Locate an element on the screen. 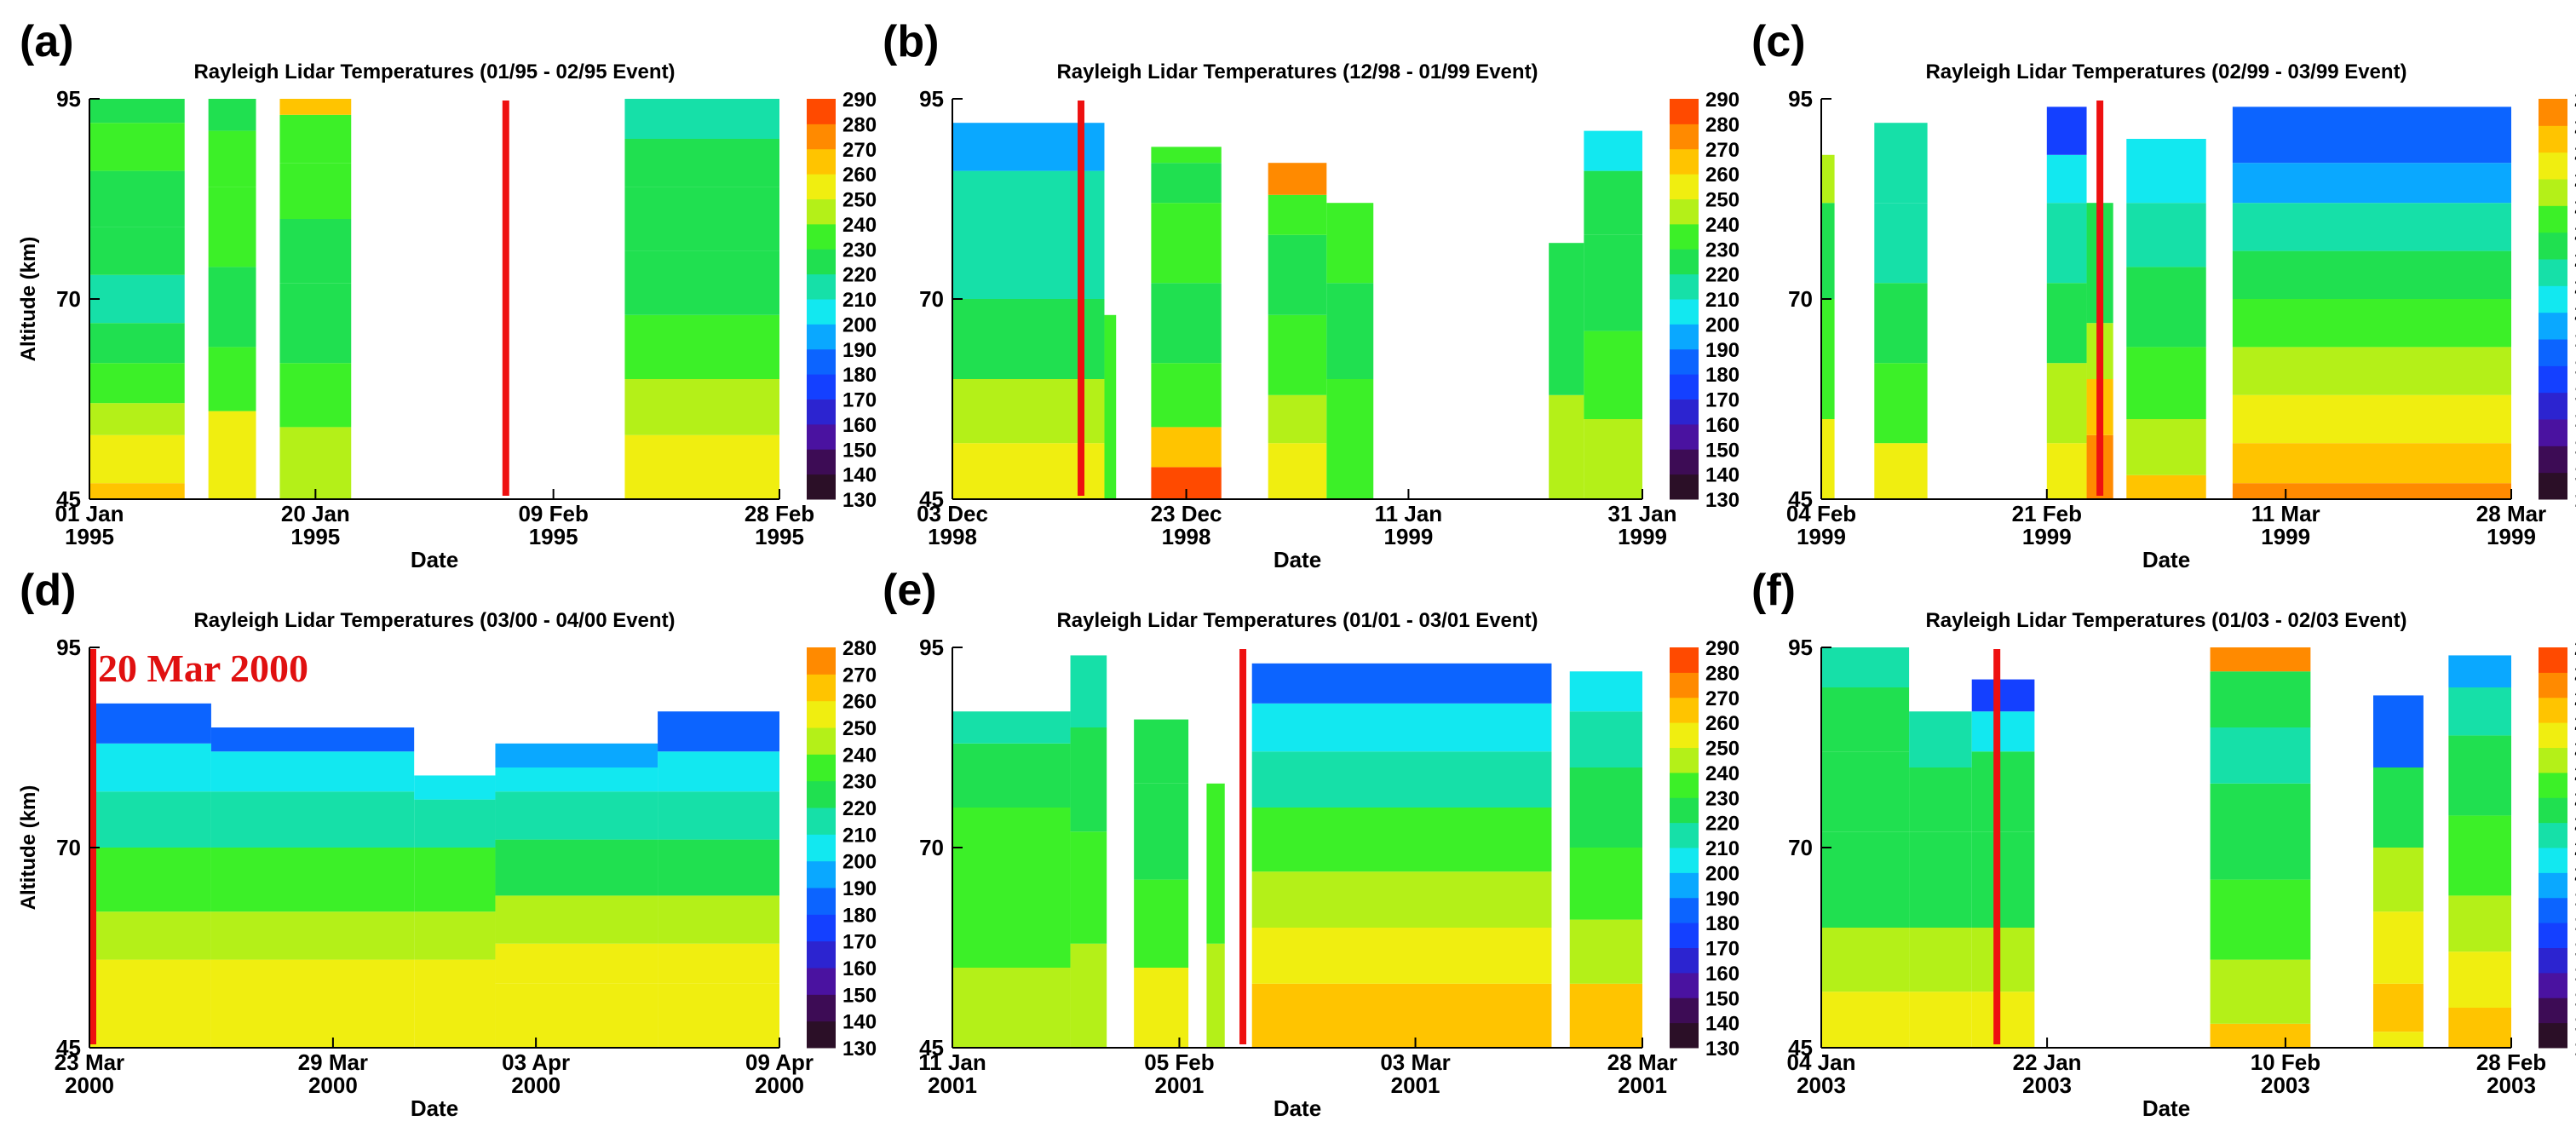  x-tick-label-day: 03 Dec is located at coordinates (952, 514).